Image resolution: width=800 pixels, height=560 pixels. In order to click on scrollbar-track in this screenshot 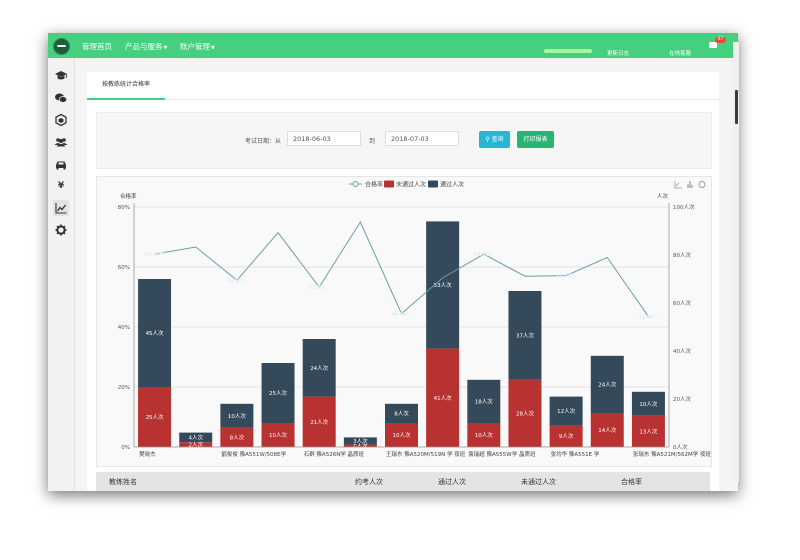, I will do `click(736, 262)`.